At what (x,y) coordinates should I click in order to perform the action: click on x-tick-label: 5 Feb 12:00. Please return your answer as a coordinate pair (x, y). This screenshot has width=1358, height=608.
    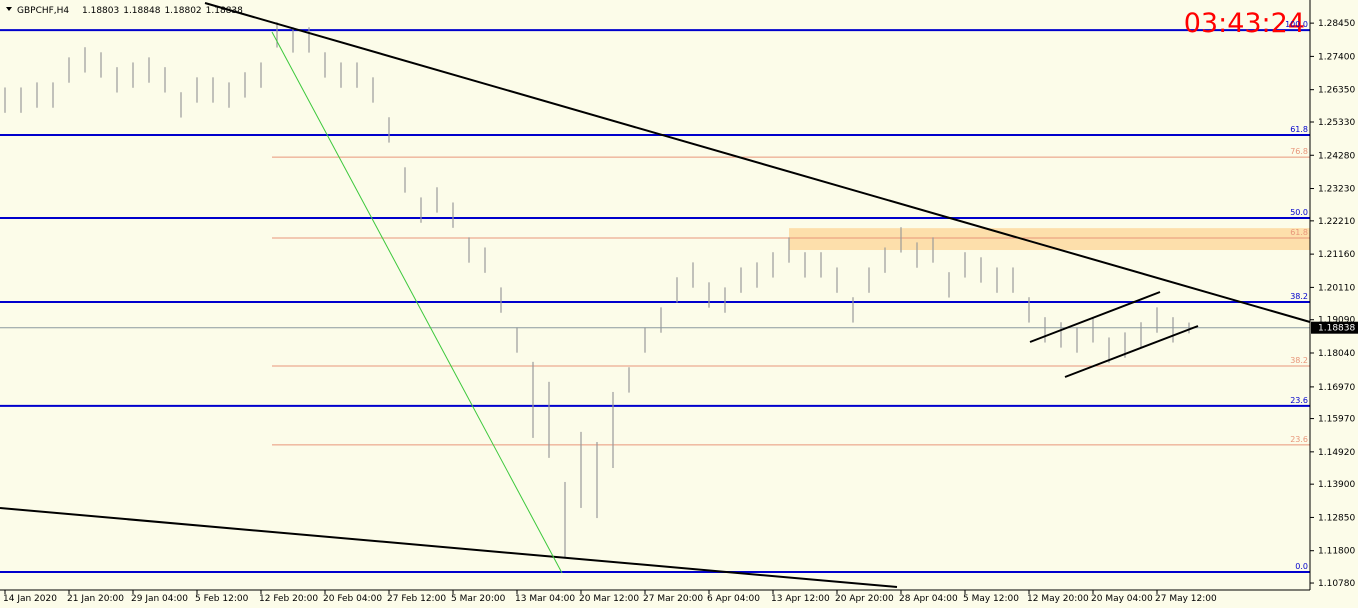
    Looking at the image, I should click on (222, 599).